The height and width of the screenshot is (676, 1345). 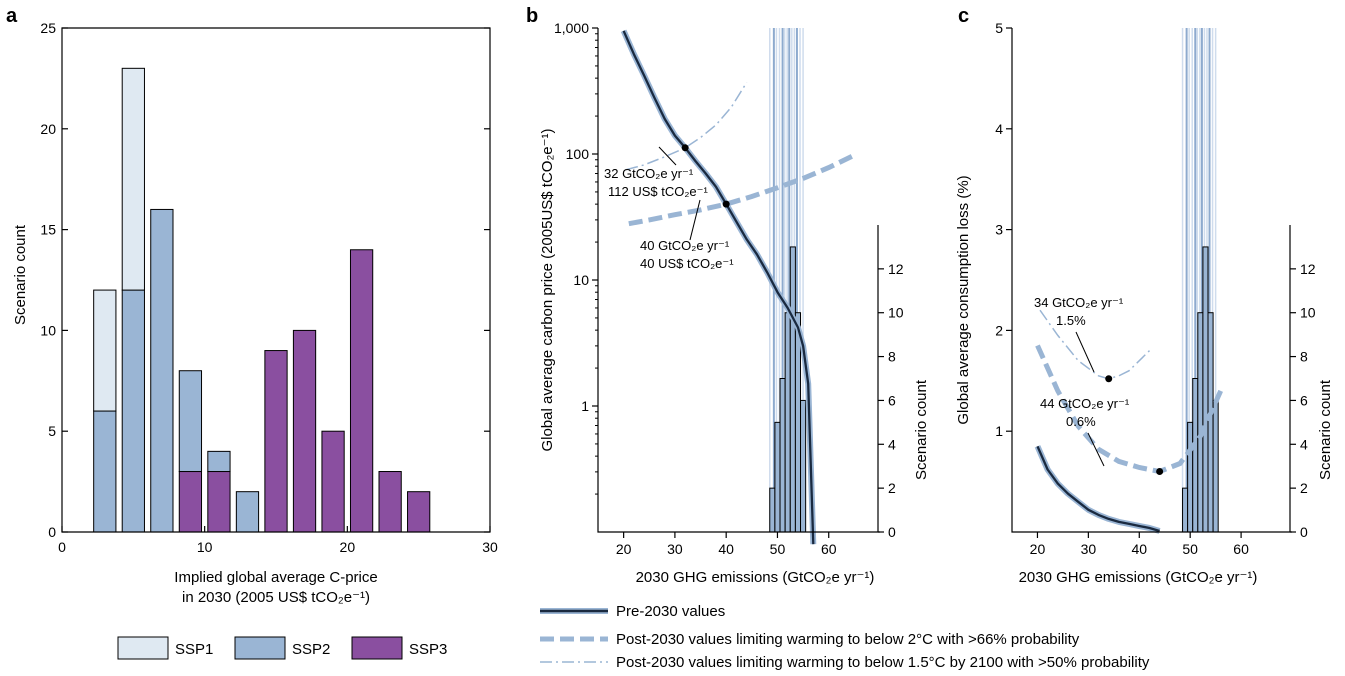 What do you see at coordinates (1085, 352) in the screenshot?
I see `leader-c1` at bounding box center [1085, 352].